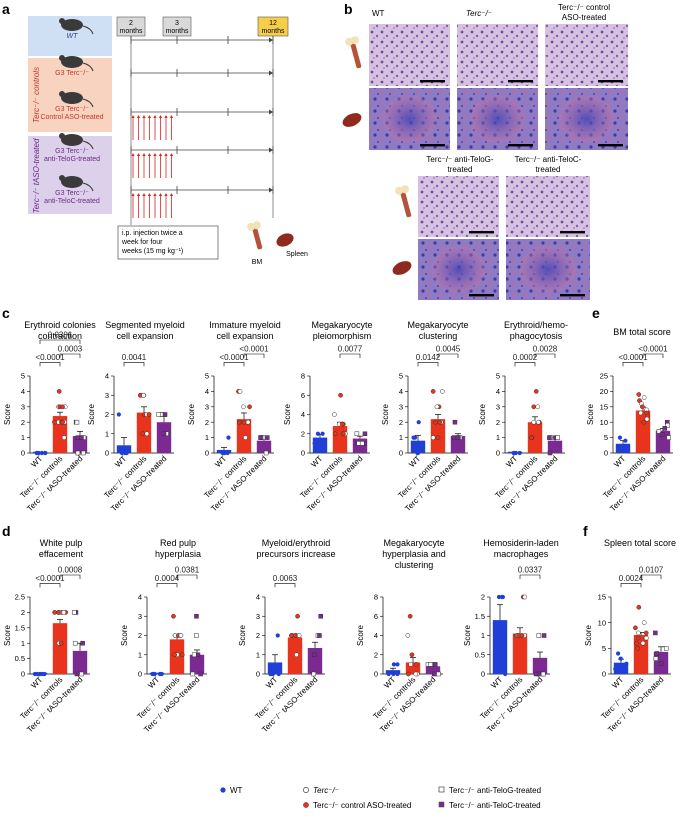 The image size is (685, 824). What do you see at coordinates (354, 40) in the screenshot?
I see `bone-head` at bounding box center [354, 40].